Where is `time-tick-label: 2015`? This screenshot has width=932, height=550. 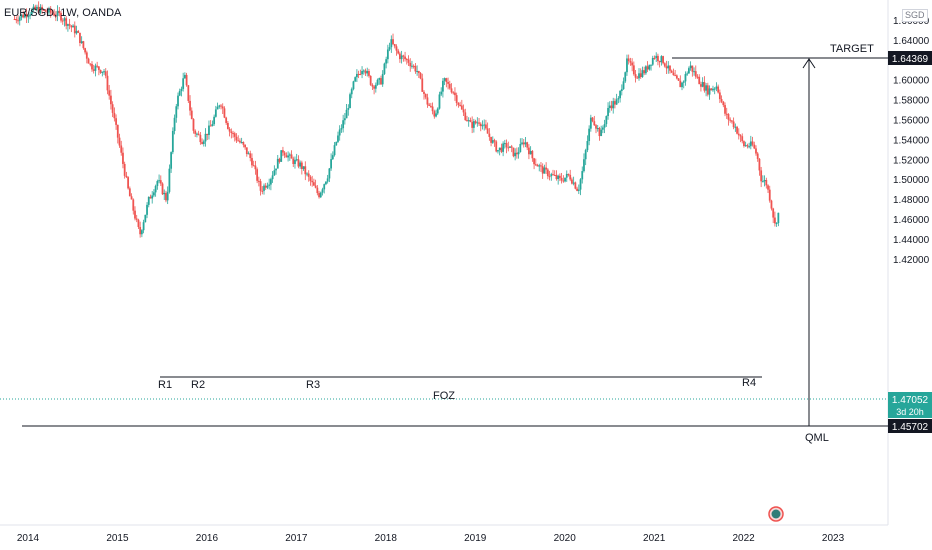
time-tick-label: 2015 is located at coordinates (117, 538).